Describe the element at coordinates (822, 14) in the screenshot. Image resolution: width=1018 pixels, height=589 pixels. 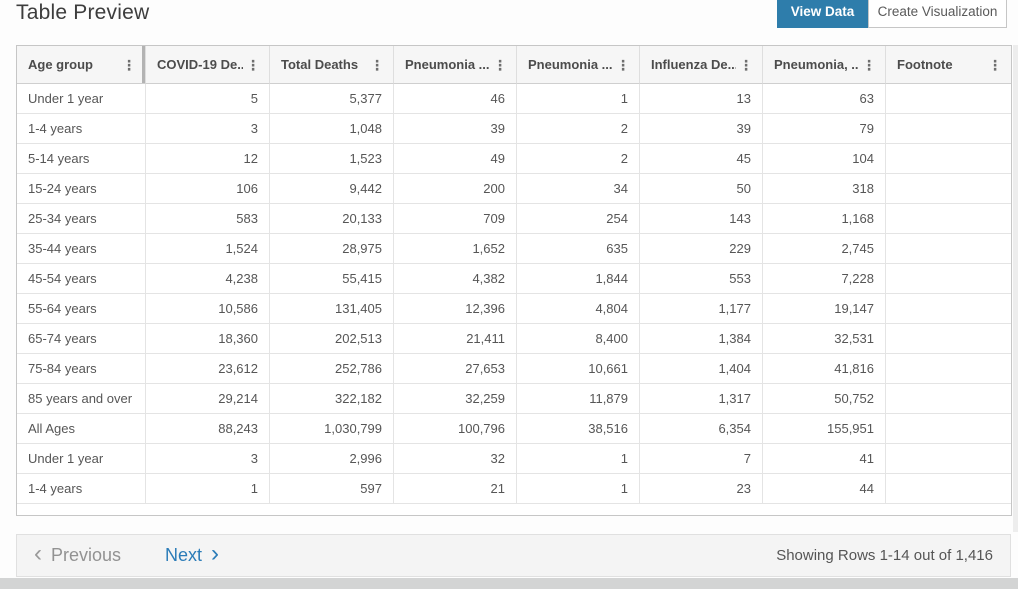
I see `view-data-button: View Data` at that location.